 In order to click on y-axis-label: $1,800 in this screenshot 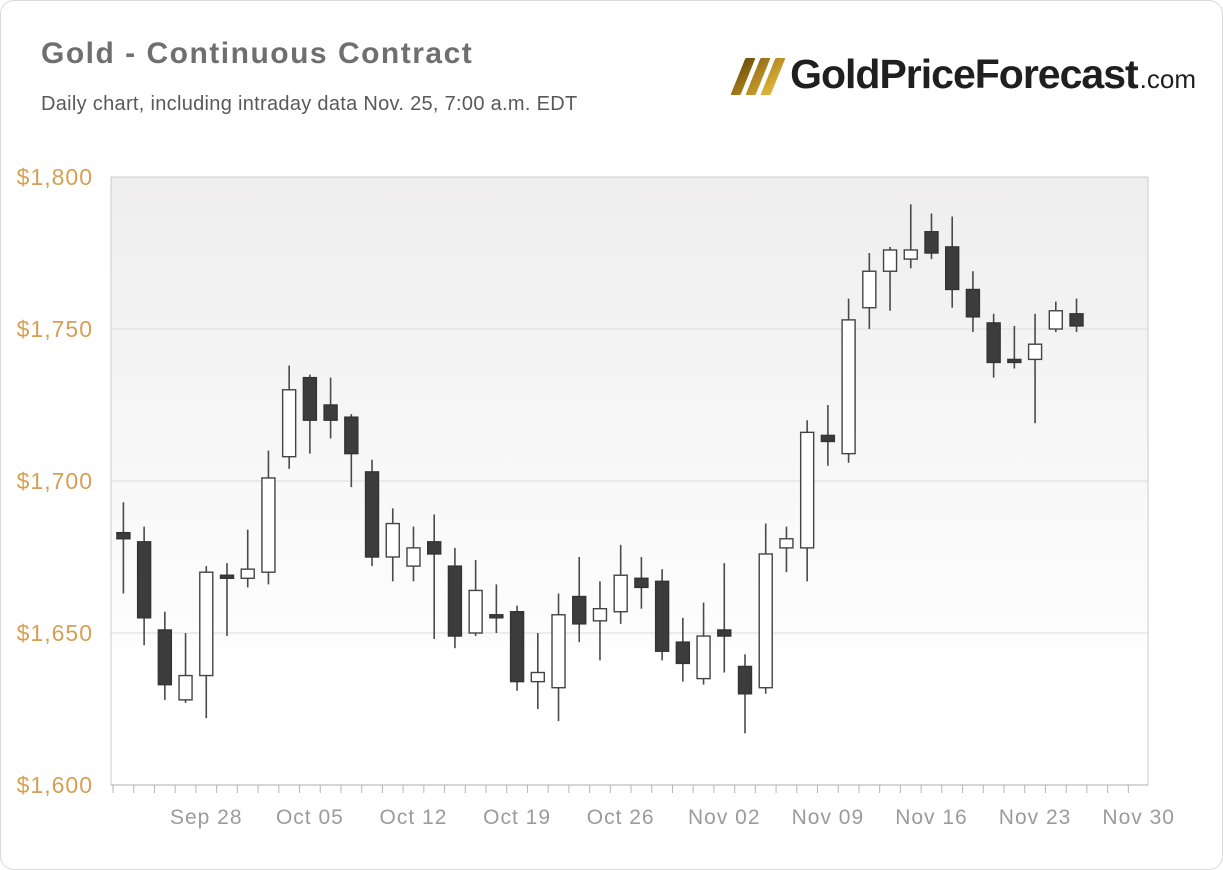, I will do `click(55, 177)`.